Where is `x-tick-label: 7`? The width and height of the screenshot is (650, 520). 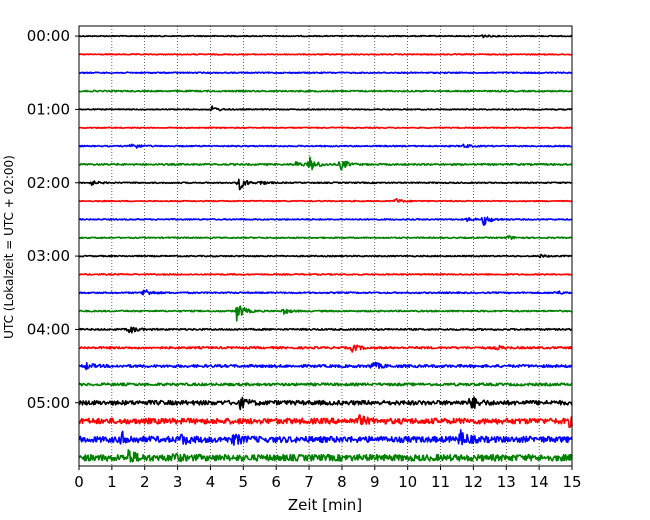
x-tick-label: 7 is located at coordinates (309, 482).